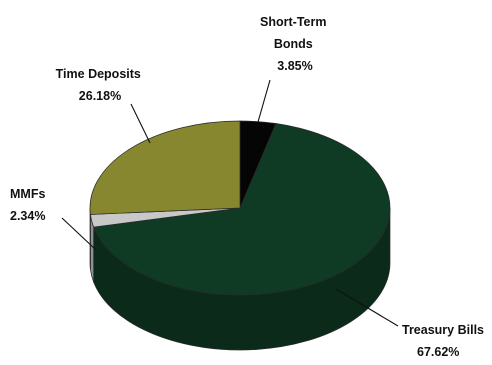 This screenshot has width=492, height=365. I want to click on slice-name-mmfs: MMFs, so click(27, 194).